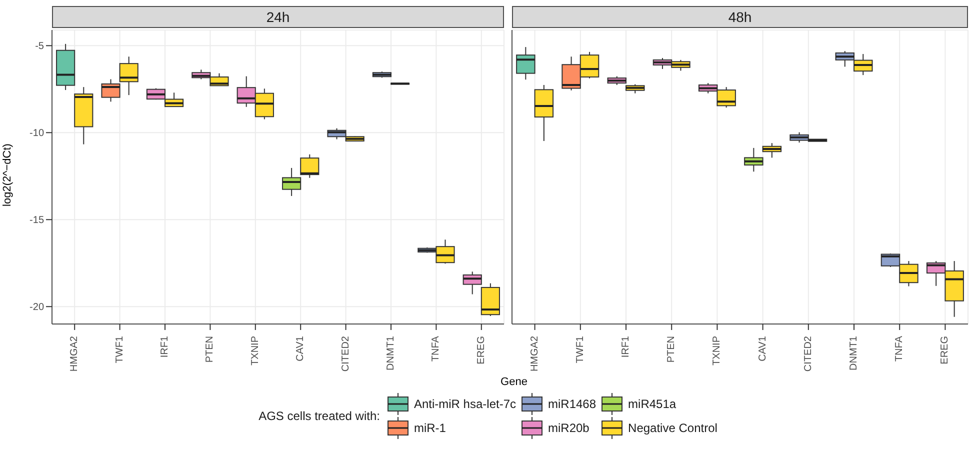  What do you see at coordinates (740, 17) in the screenshot?
I see `chart-title: 48h` at bounding box center [740, 17].